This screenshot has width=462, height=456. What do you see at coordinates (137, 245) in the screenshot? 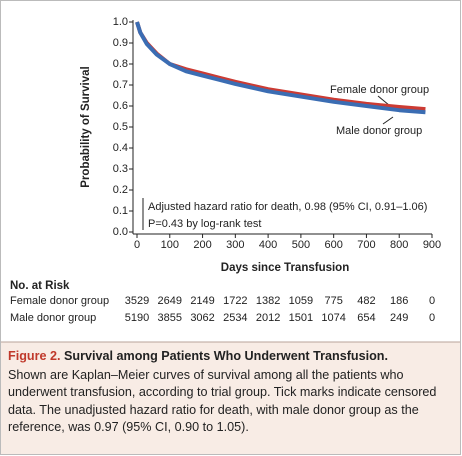
I see `x-tick-label: 0` at bounding box center [137, 245].